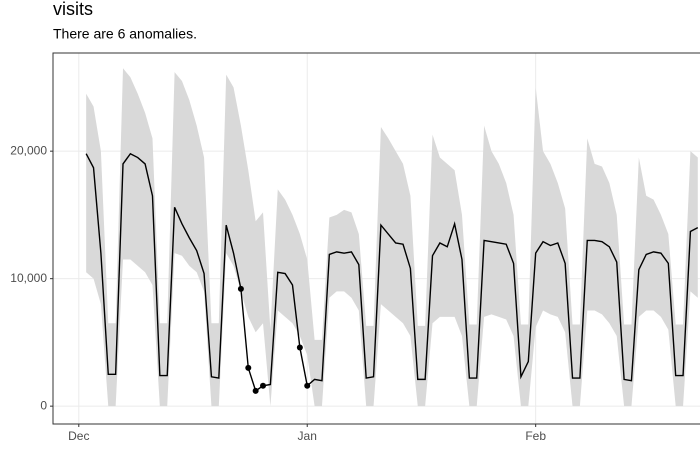 Image resolution: width=700 pixels, height=450 pixels. What do you see at coordinates (28, 150) in the screenshot?
I see `y-tick-label: 20,000` at bounding box center [28, 150].